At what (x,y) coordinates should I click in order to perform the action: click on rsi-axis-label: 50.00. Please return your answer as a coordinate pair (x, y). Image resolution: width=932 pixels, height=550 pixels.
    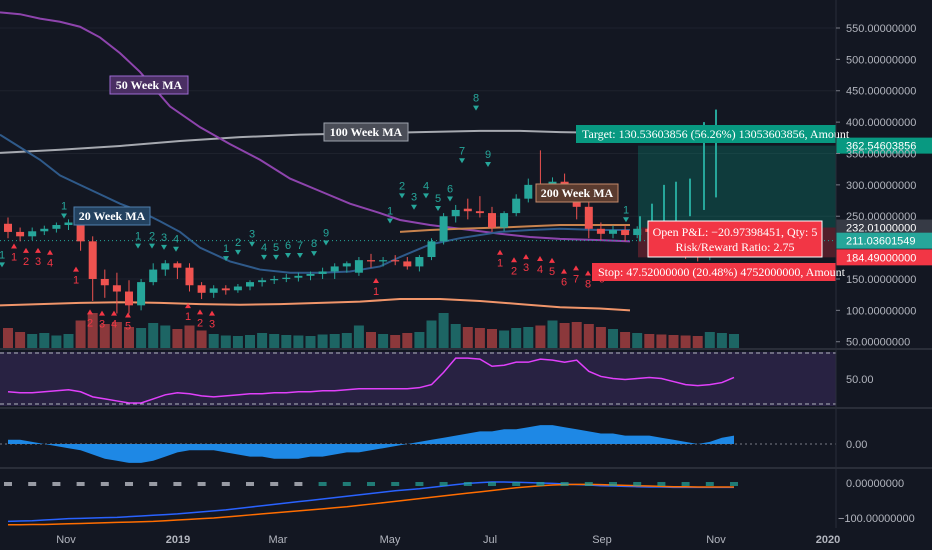
    Looking at the image, I should click on (860, 380).